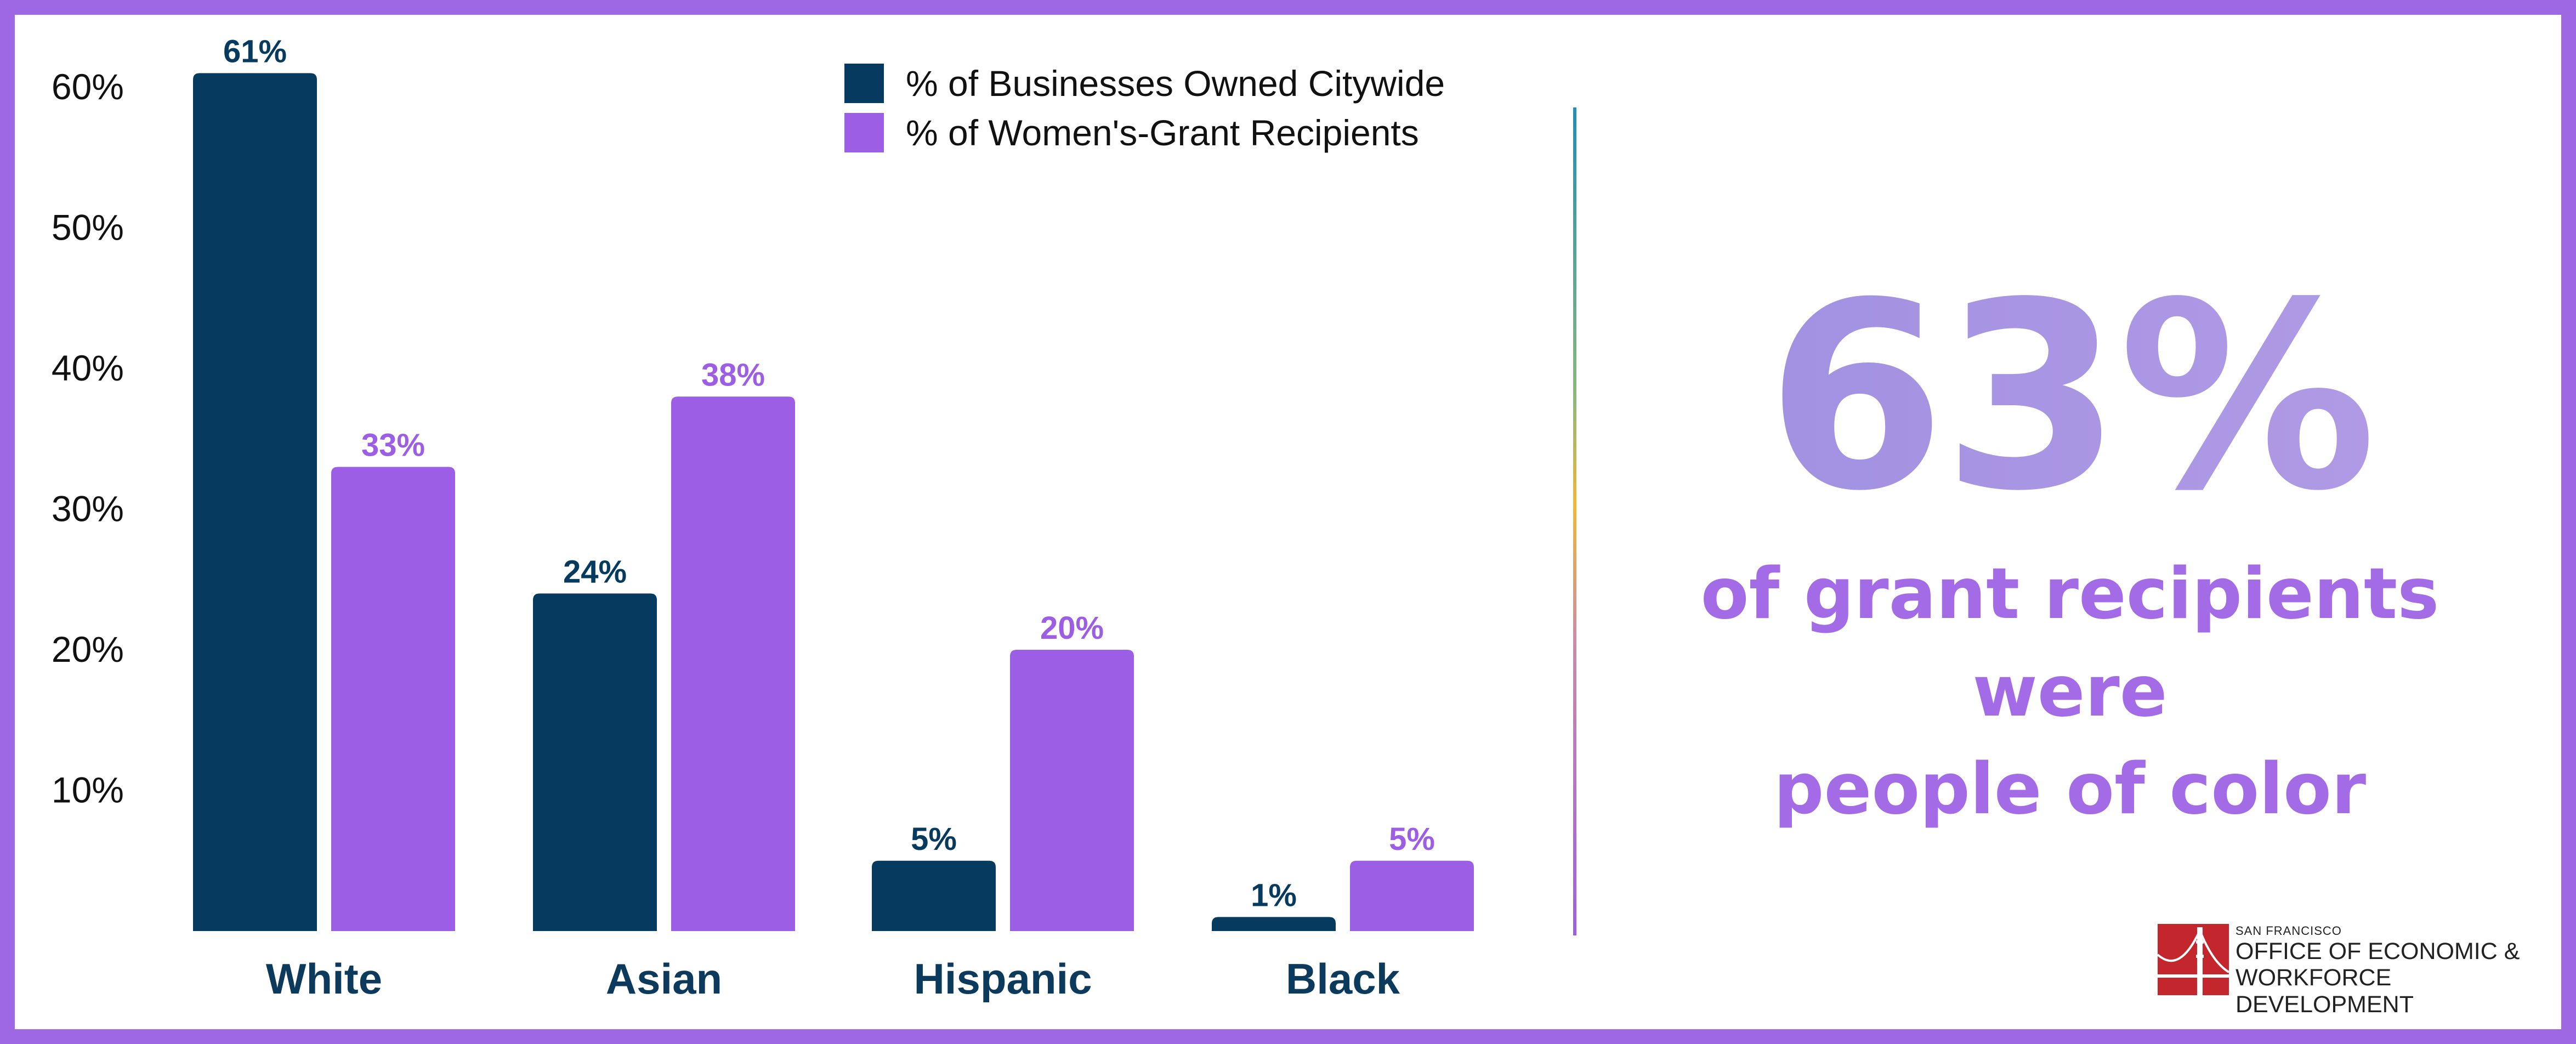  What do you see at coordinates (324, 979) in the screenshot?
I see `category-label: White` at bounding box center [324, 979].